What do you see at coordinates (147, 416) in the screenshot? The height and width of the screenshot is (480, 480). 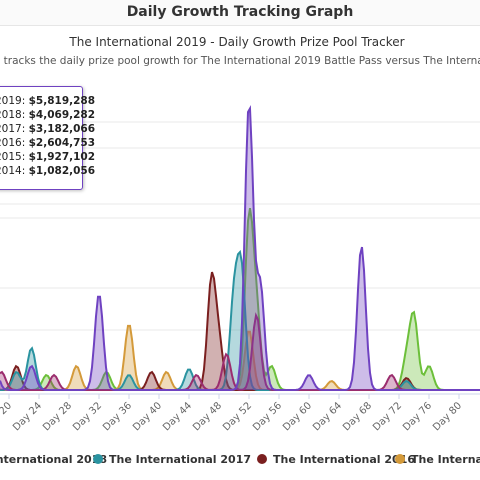 I see `x-tick-label: Day 40` at bounding box center [147, 416].